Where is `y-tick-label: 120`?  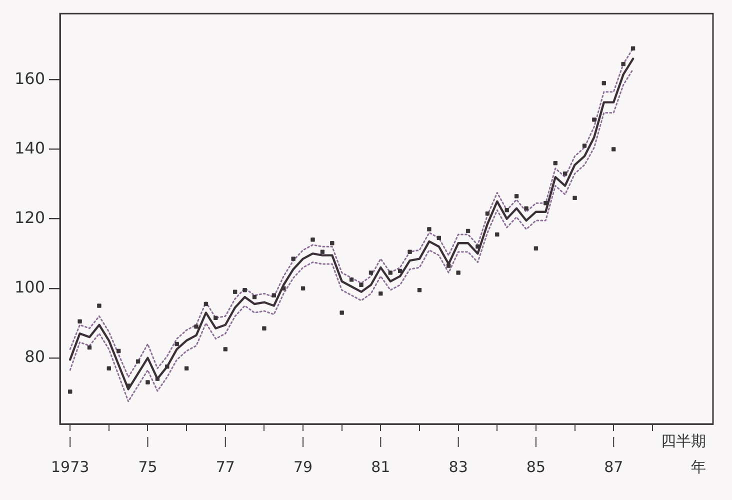
y-tick-label: 120 is located at coordinates (29, 217).